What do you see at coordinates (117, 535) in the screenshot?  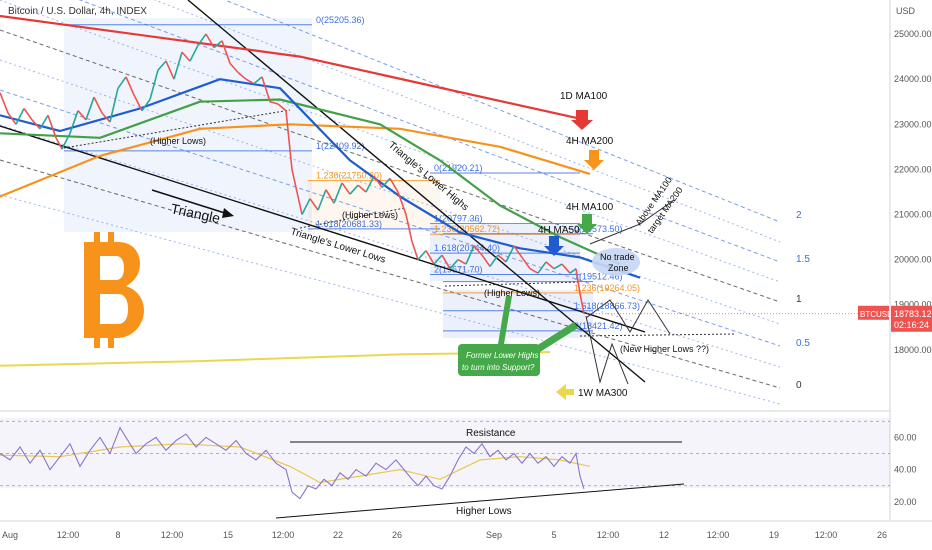 I see `x-tick-label: 8` at bounding box center [117, 535].